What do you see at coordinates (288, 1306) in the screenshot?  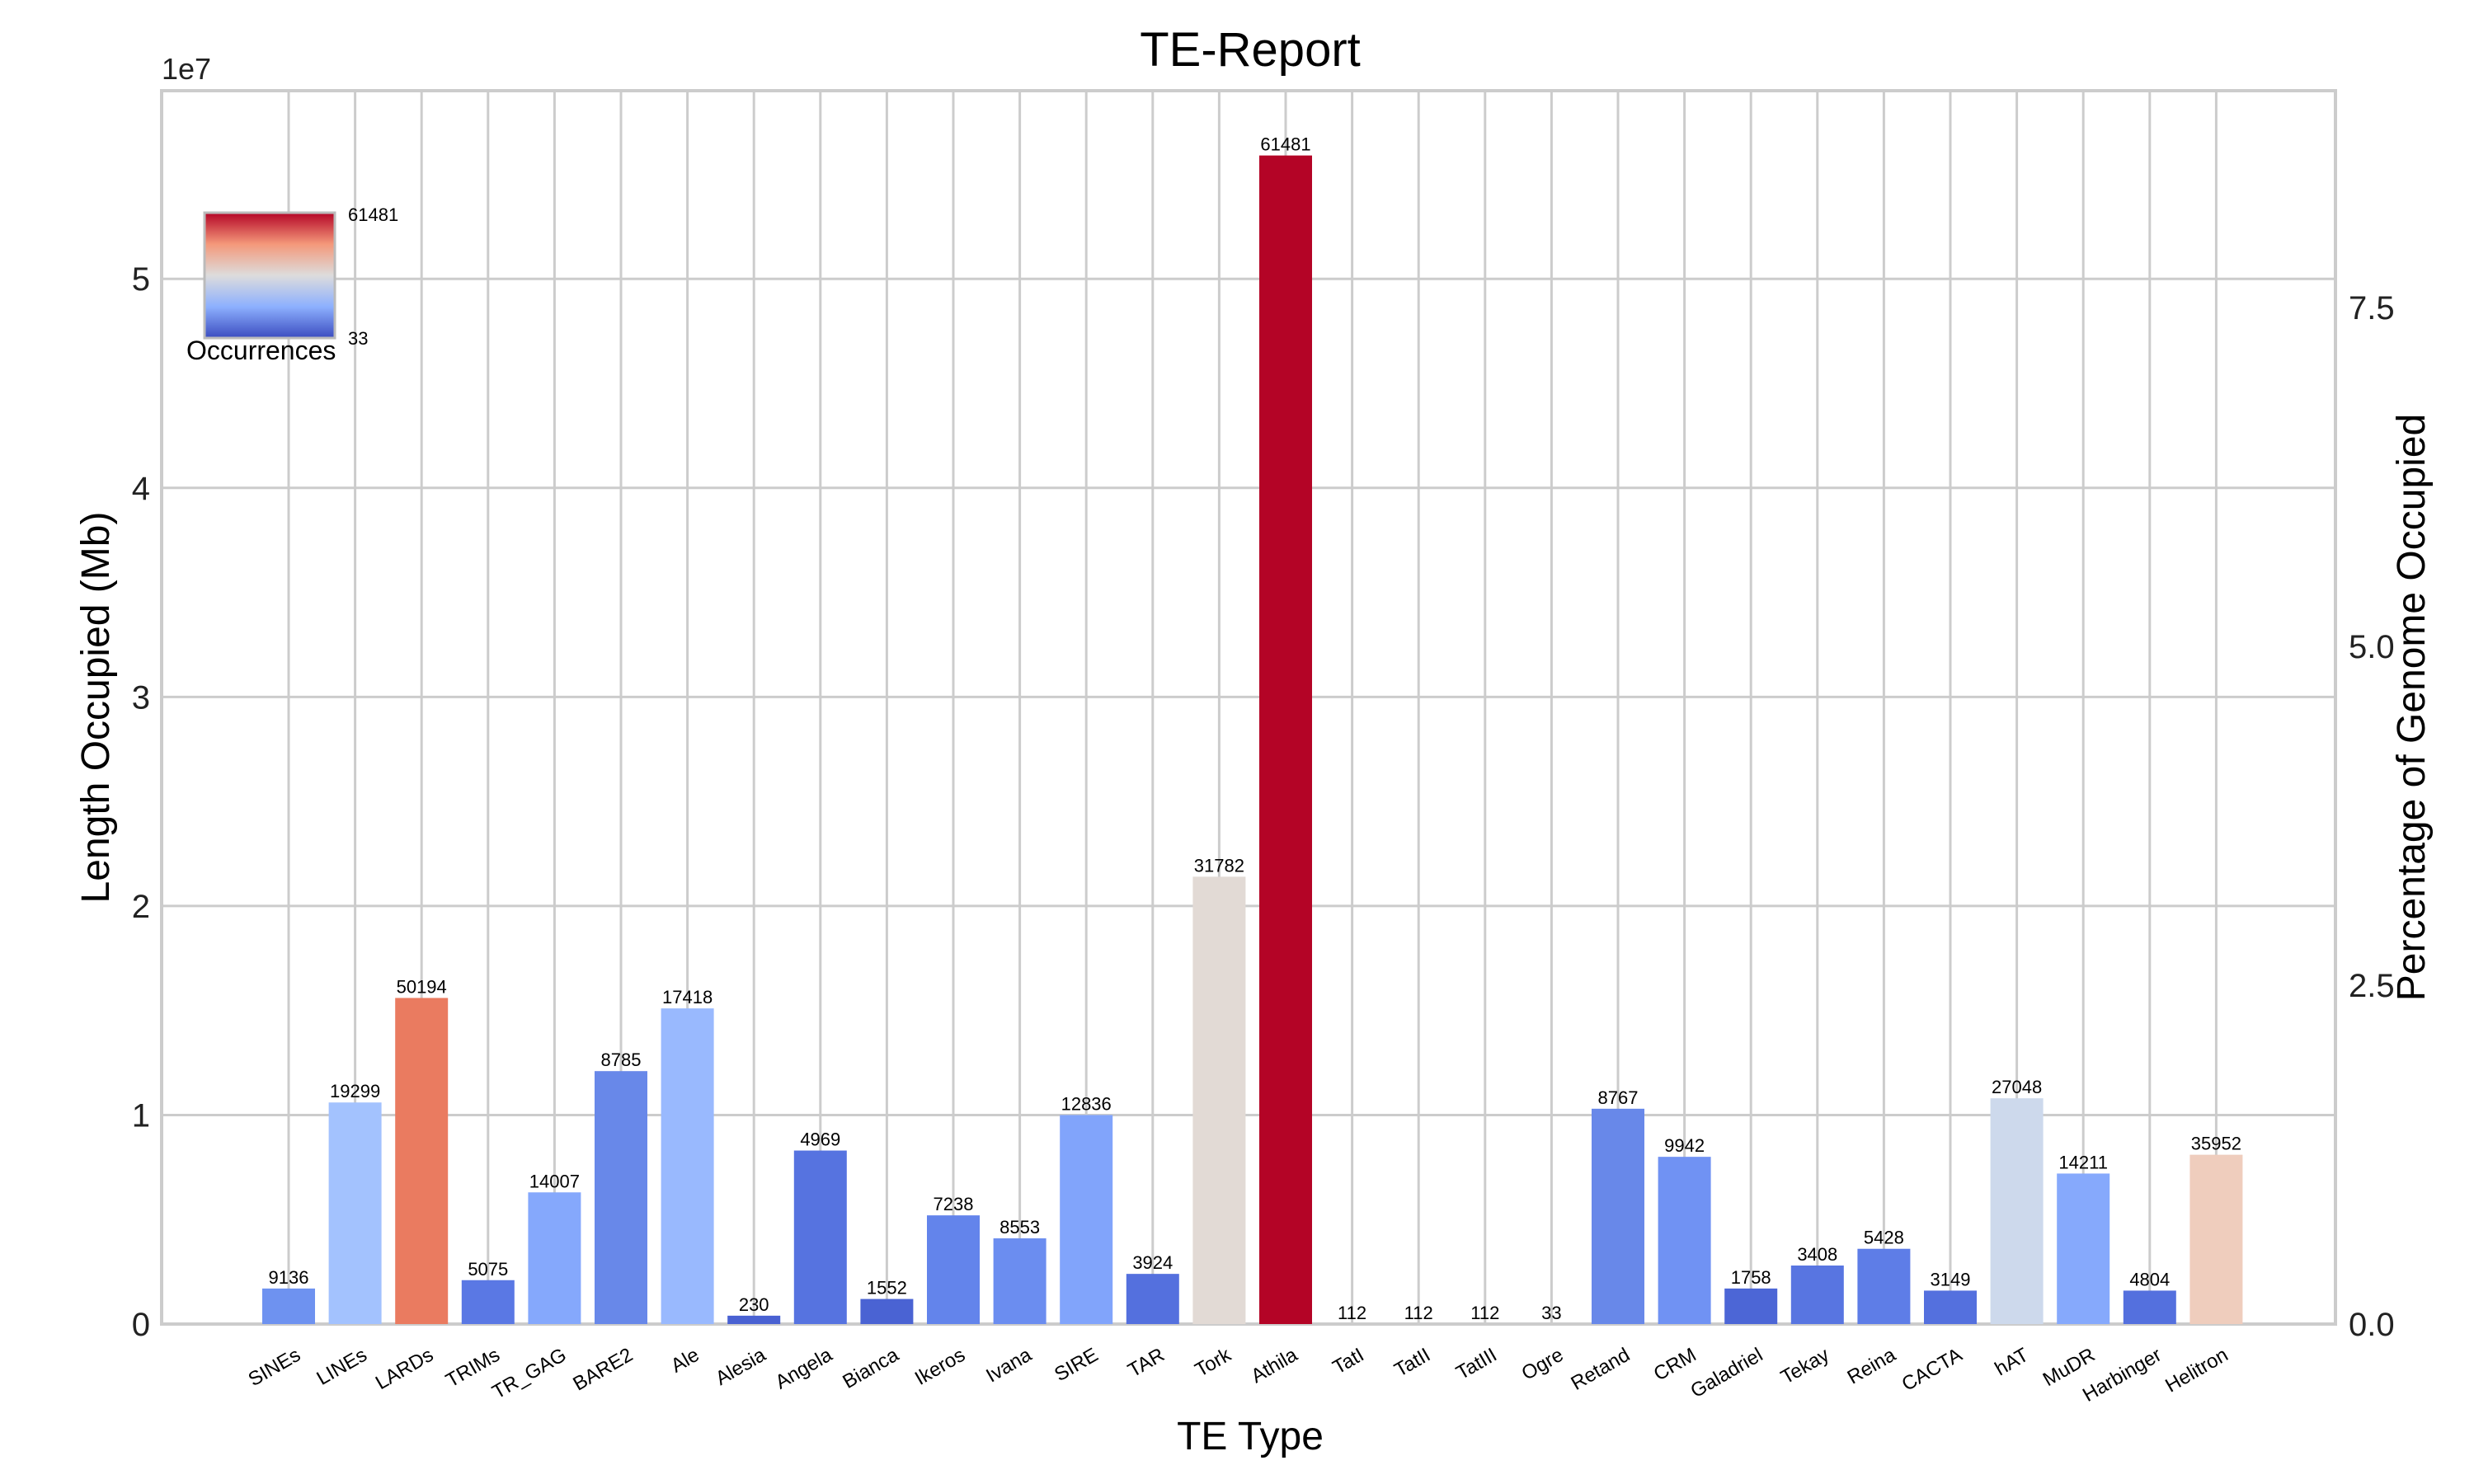 I see `bar-SINEs` at bounding box center [288, 1306].